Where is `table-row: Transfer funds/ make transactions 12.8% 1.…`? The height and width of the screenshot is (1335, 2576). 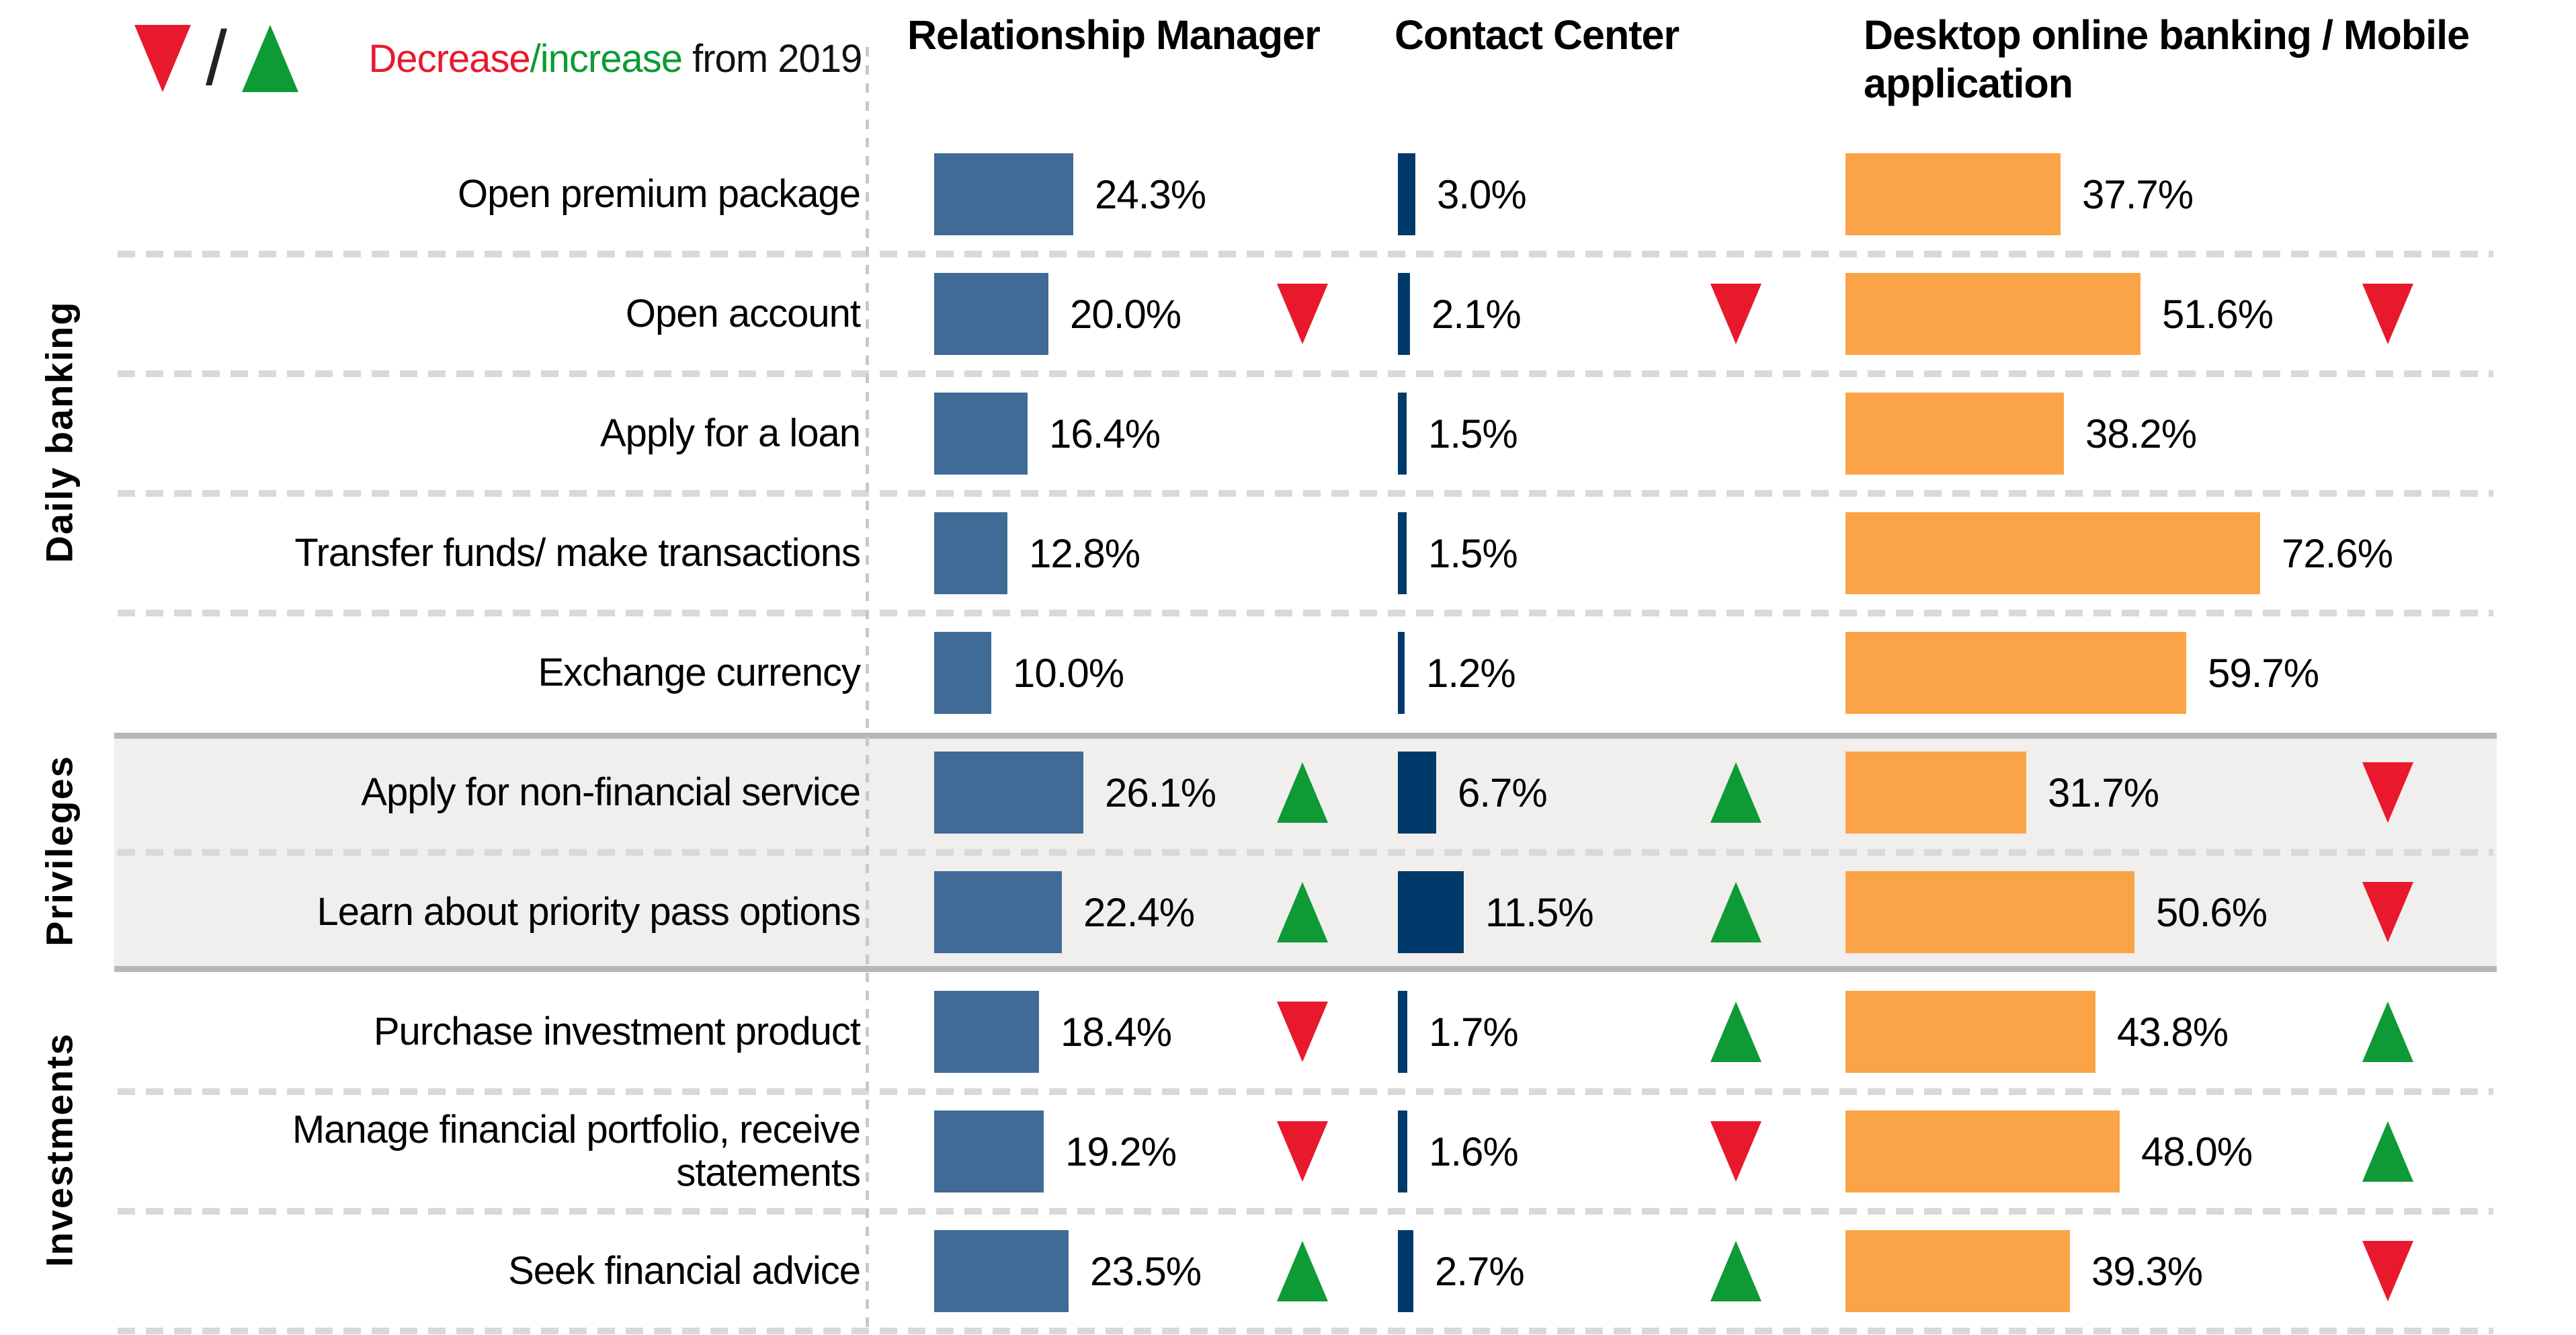 table-row: Transfer funds/ make transactions 12.8% 1.… is located at coordinates (1288, 553).